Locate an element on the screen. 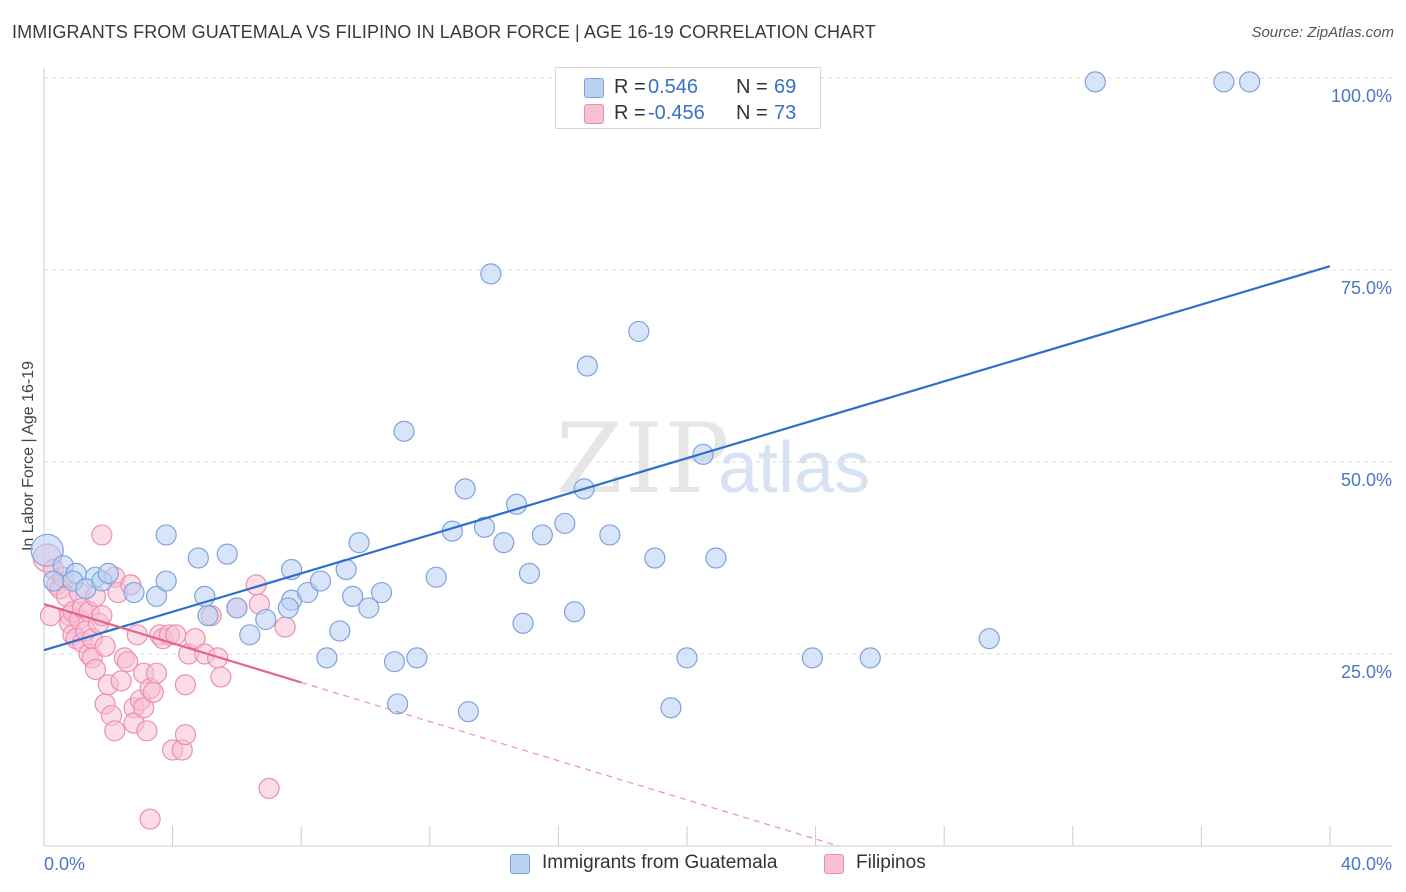 This screenshot has height=892, width=1406. y-tick-labels: 25.0% 50.0% 75.0% 100.0% is located at coordinates (1361, 384).